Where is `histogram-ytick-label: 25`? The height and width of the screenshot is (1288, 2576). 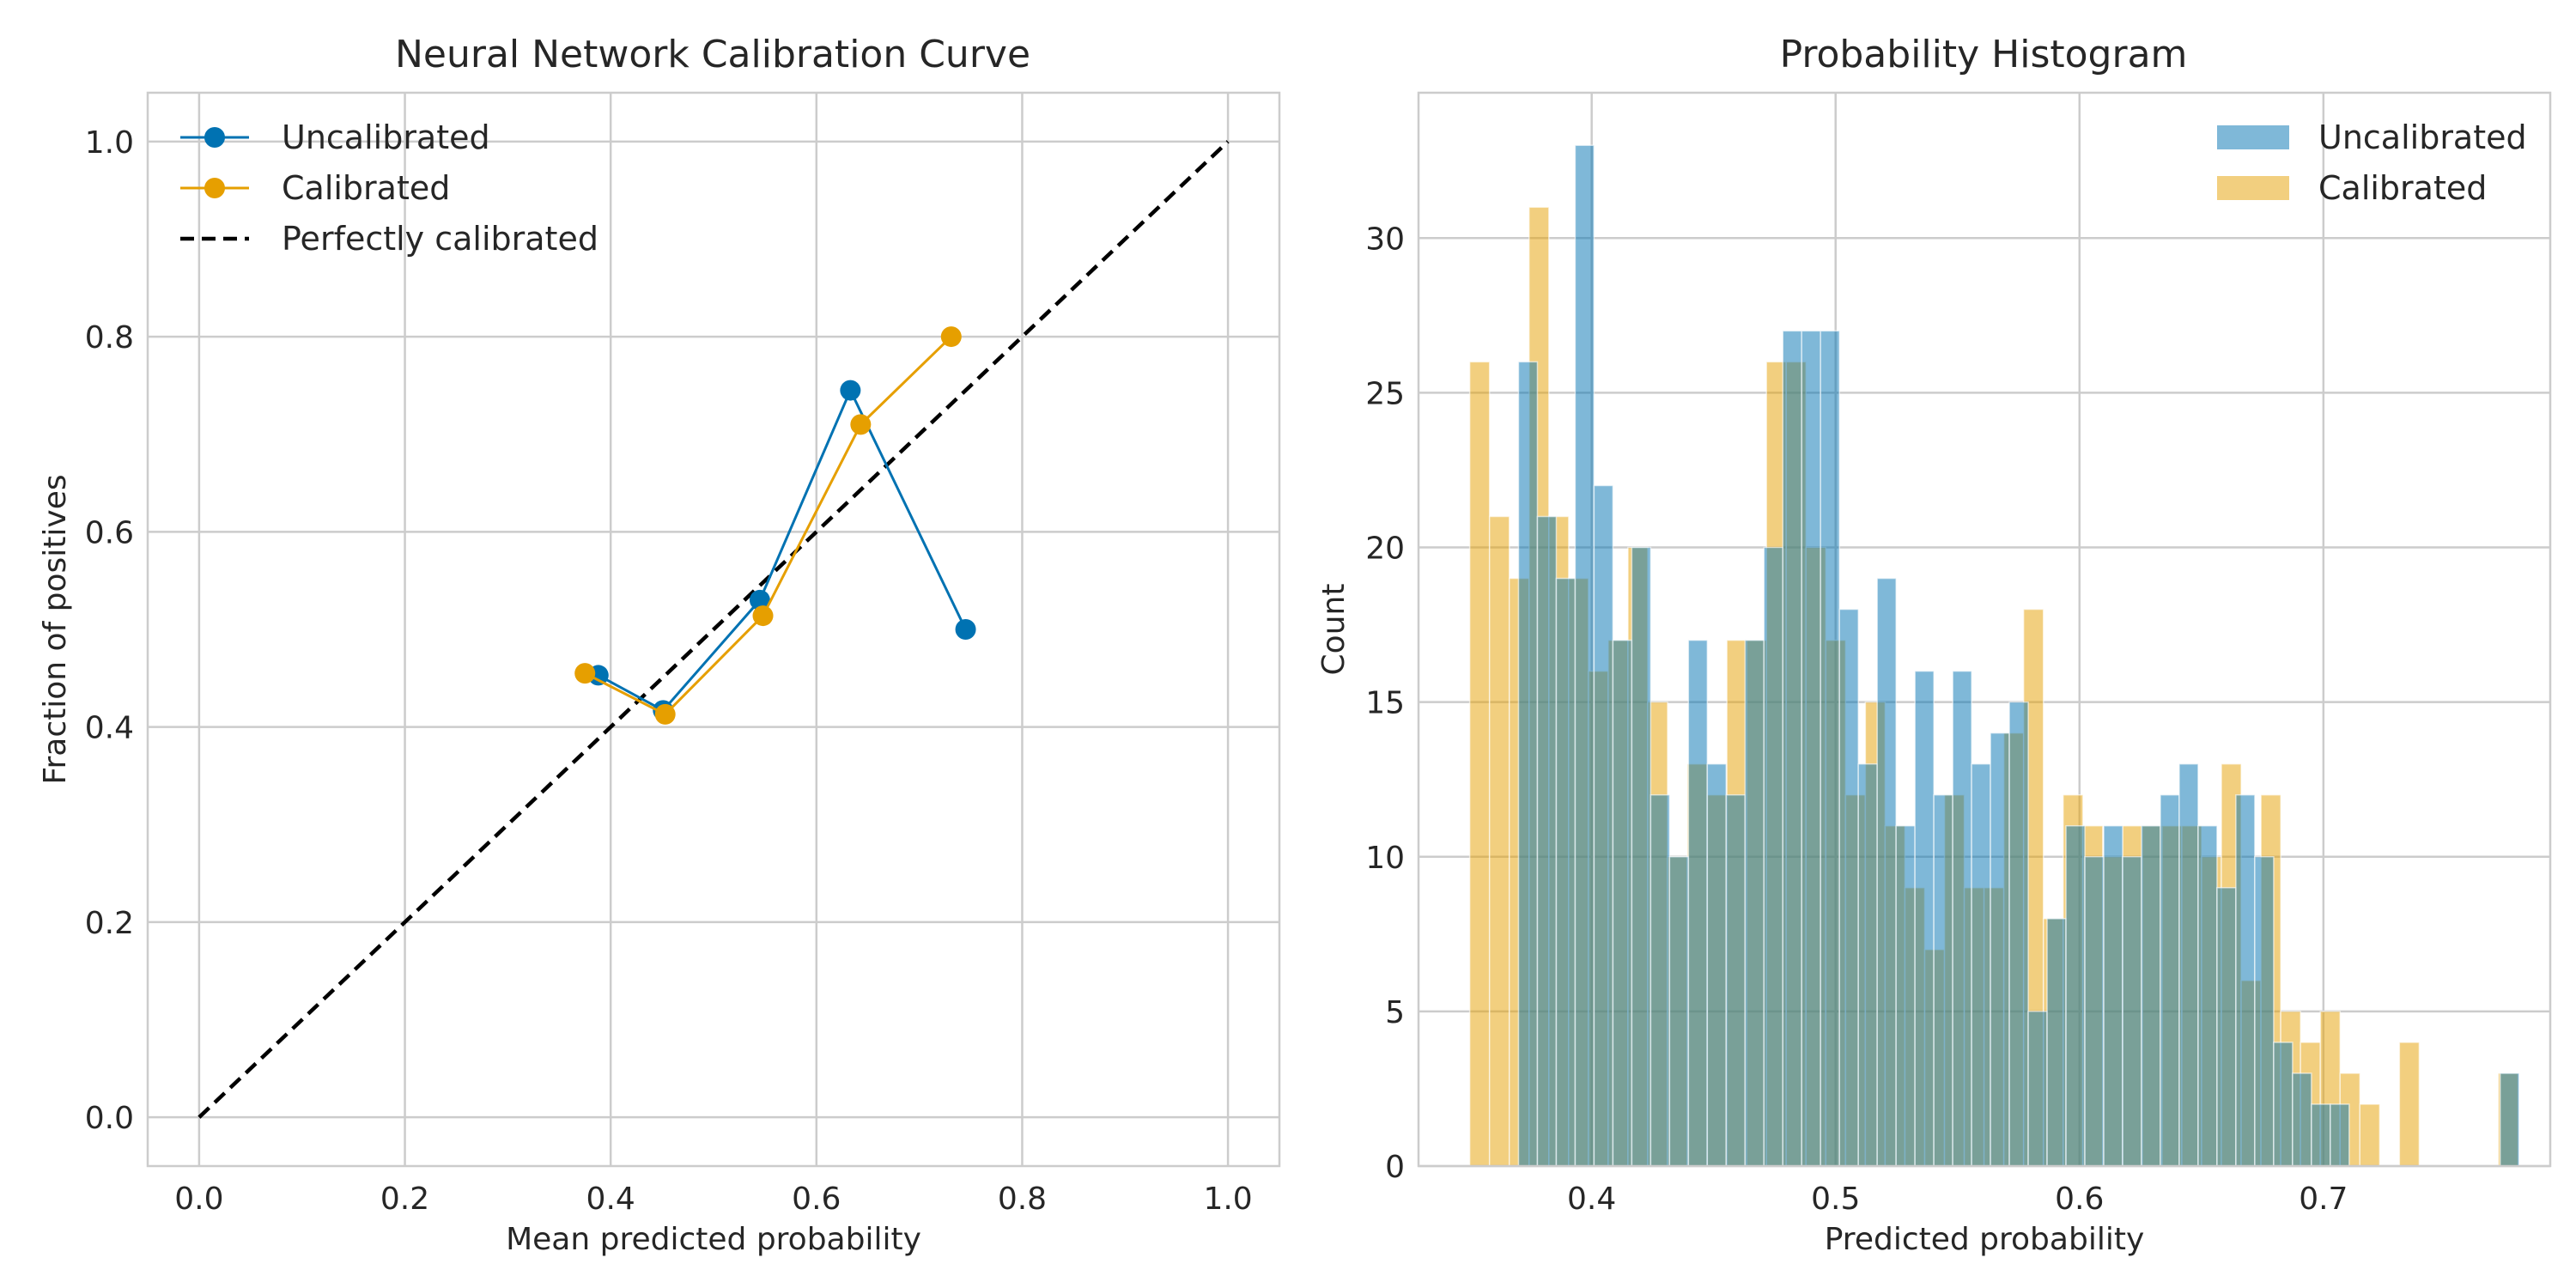
histogram-ytick-label: 25 is located at coordinates (1385, 393).